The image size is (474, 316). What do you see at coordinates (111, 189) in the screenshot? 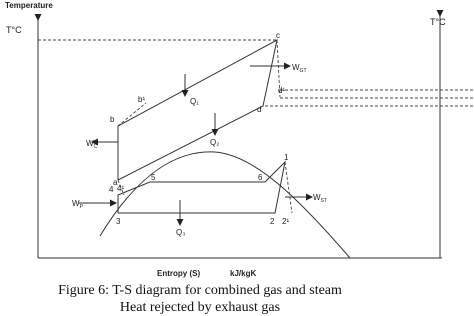
I see `point-label: 4` at bounding box center [111, 189].